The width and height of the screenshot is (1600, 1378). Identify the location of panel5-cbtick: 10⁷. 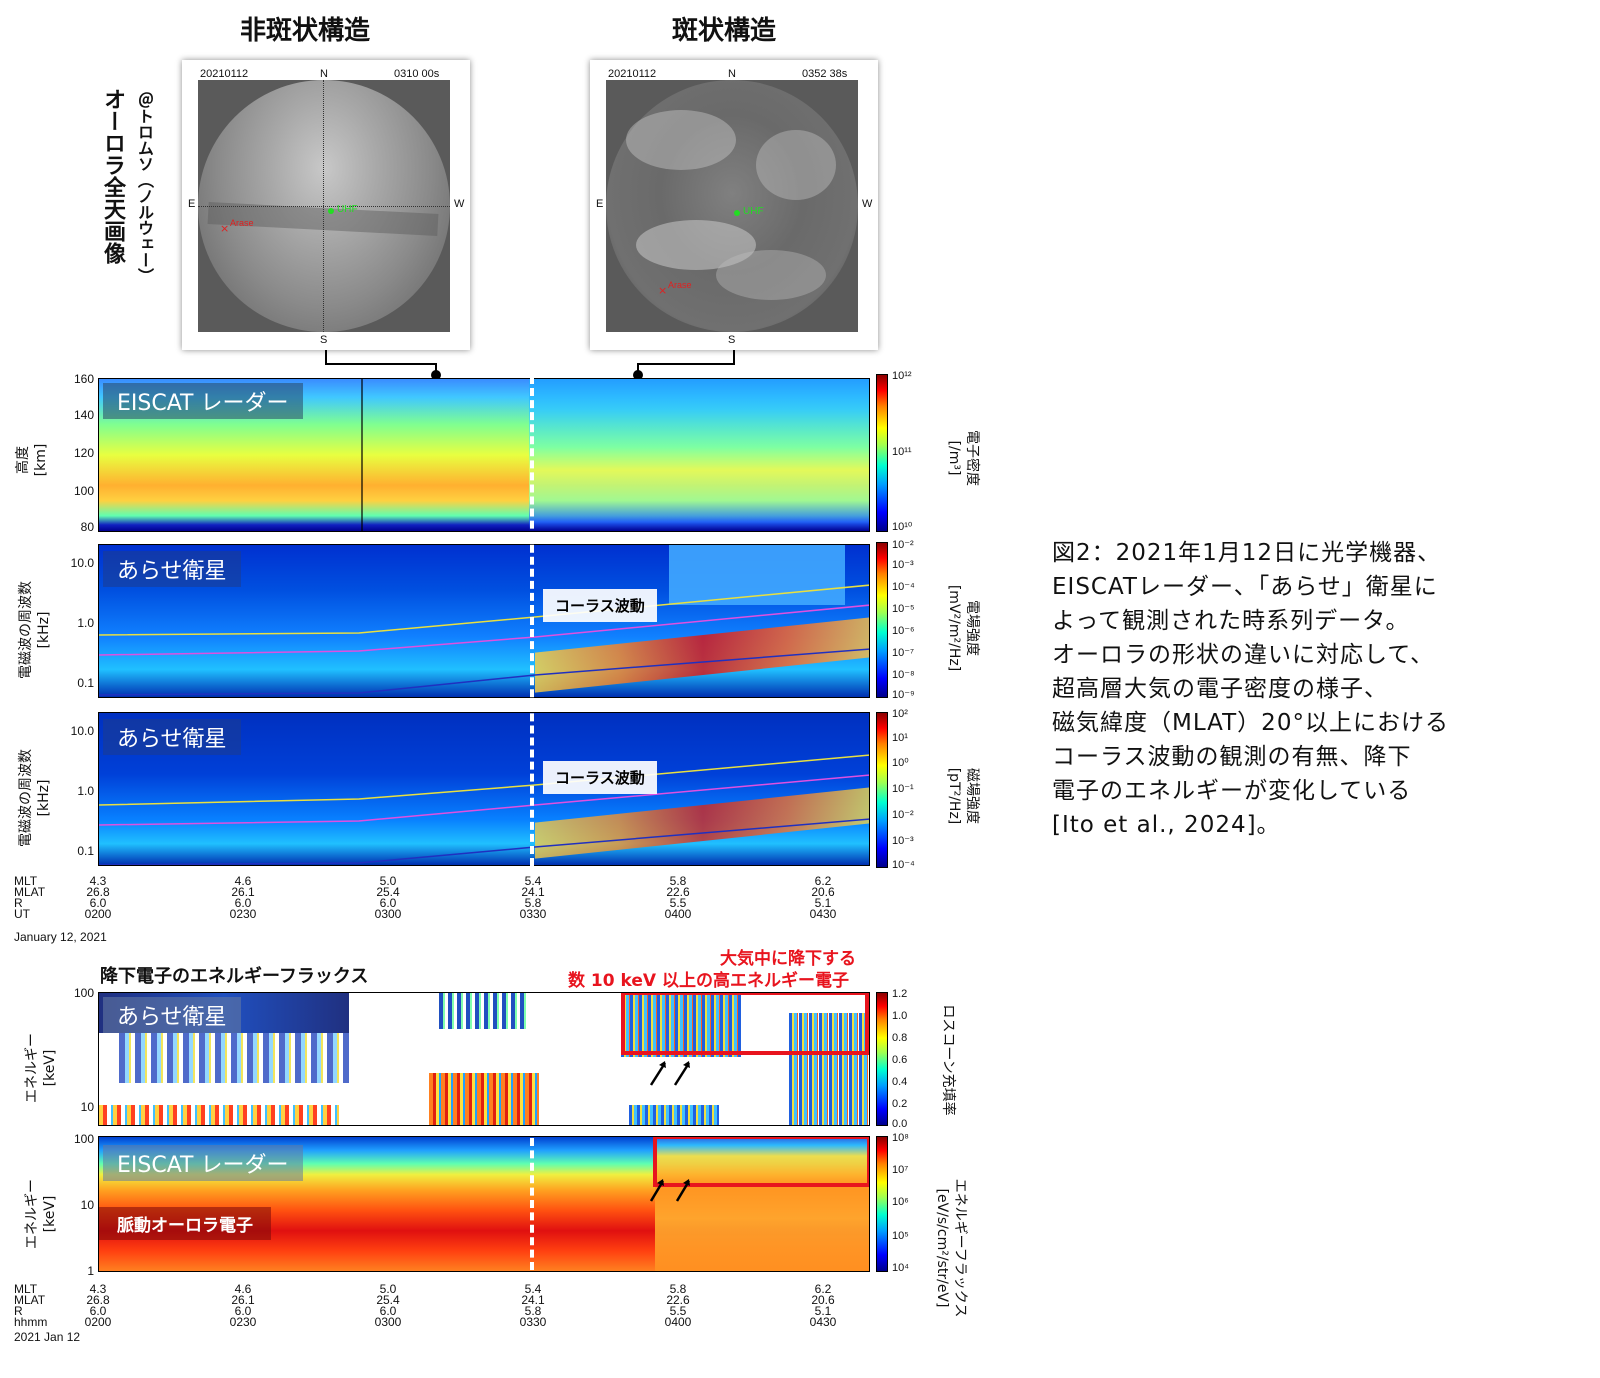
(900, 1170).